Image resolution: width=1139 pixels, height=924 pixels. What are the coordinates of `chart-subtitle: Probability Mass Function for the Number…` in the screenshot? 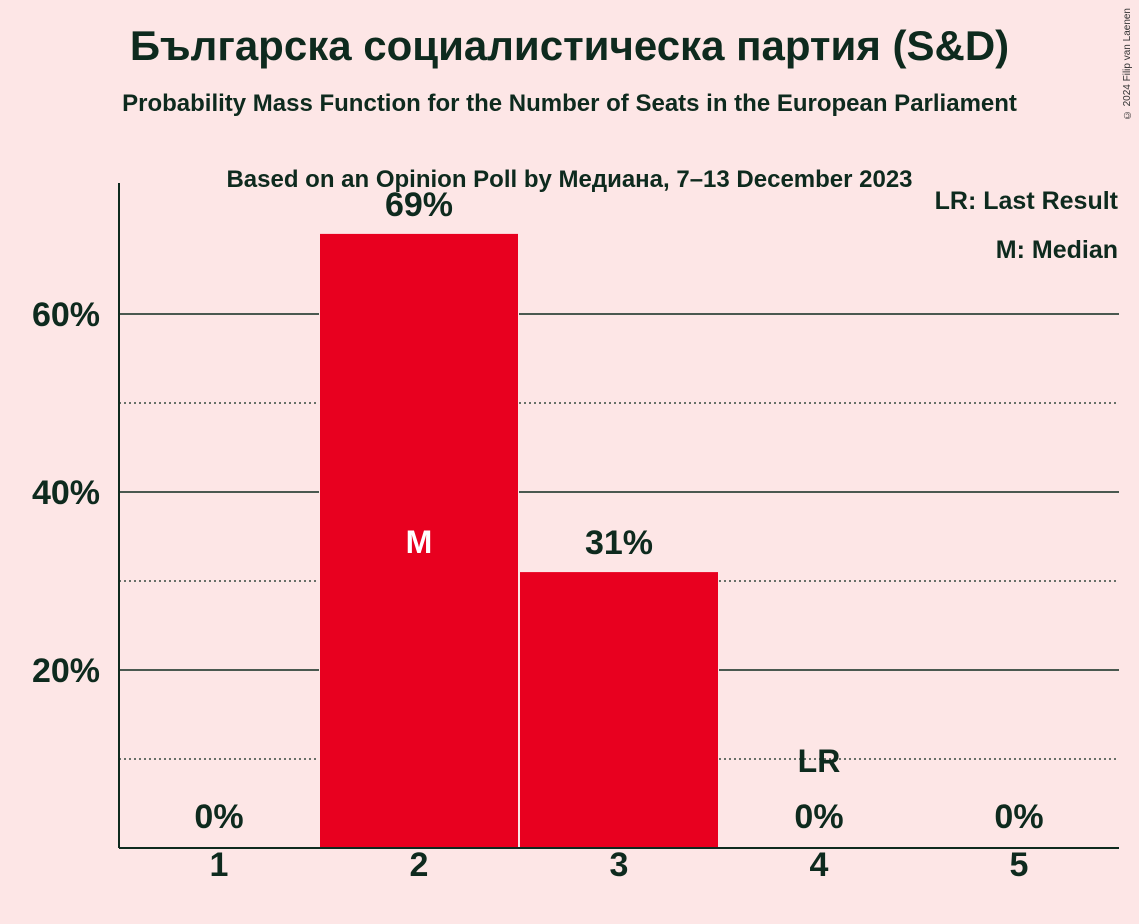 It's located at (569, 103).